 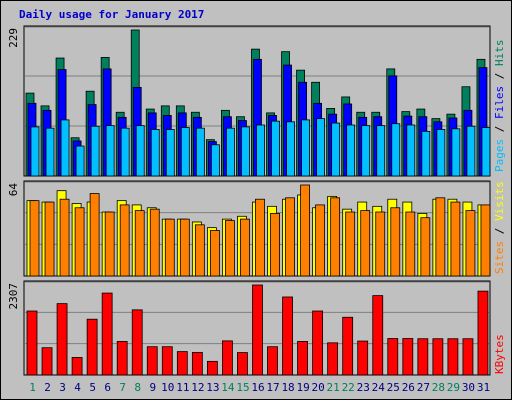 What do you see at coordinates (13, 296) in the screenshot?
I see `y-max-label: 2307` at bounding box center [13, 296].